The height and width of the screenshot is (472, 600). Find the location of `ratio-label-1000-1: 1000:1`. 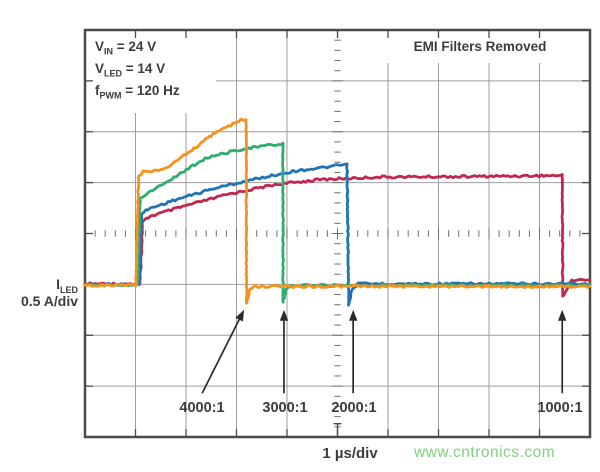

ratio-label-1000-1: 1000:1 is located at coordinates (560, 408).